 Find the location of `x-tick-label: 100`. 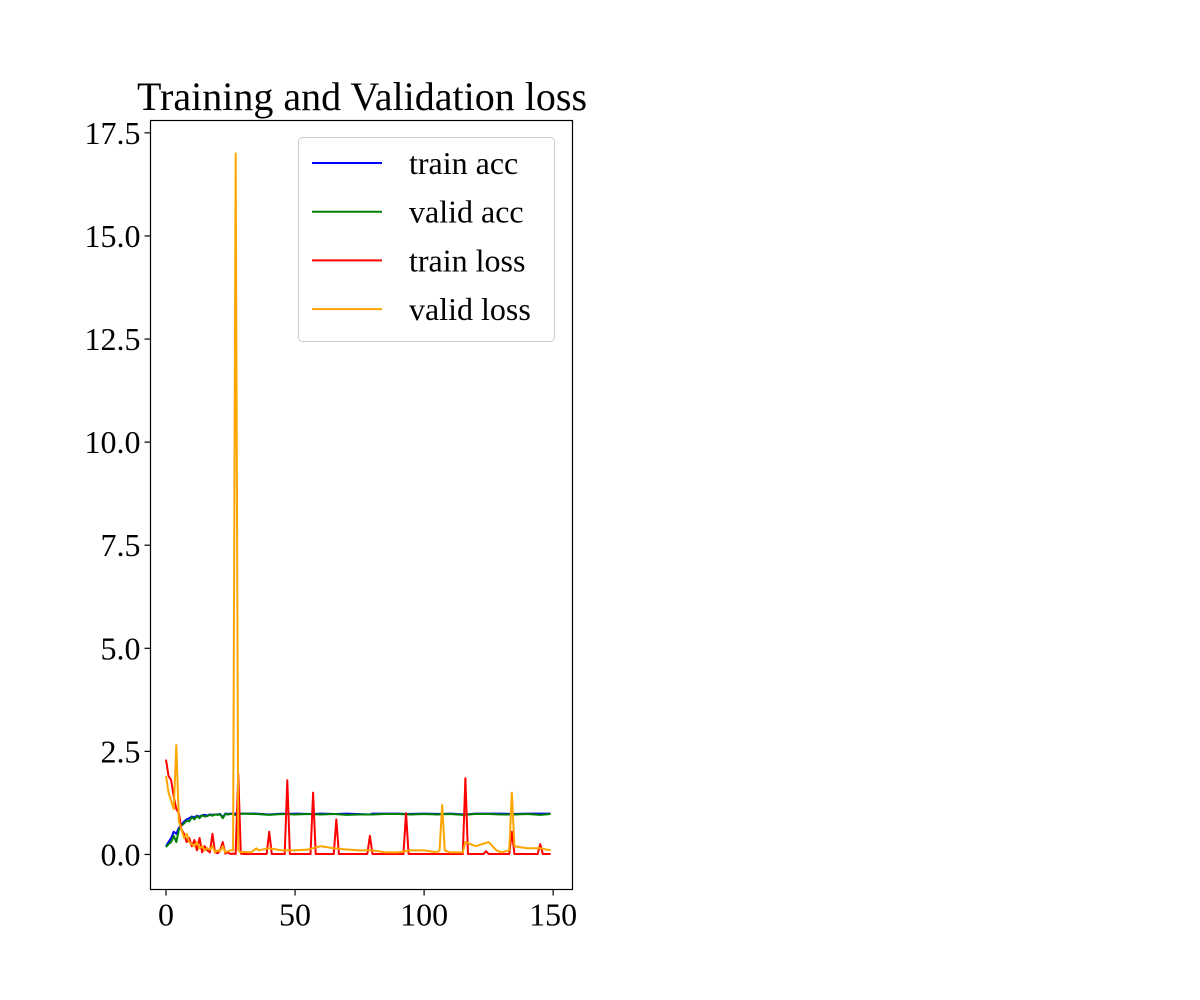

x-tick-label: 100 is located at coordinates (424, 915).